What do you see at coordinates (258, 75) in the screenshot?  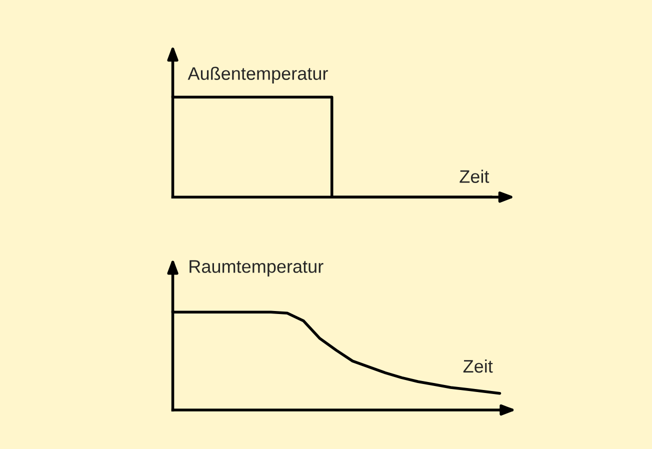 I see `y-axis-title: Außentemperatur` at bounding box center [258, 75].